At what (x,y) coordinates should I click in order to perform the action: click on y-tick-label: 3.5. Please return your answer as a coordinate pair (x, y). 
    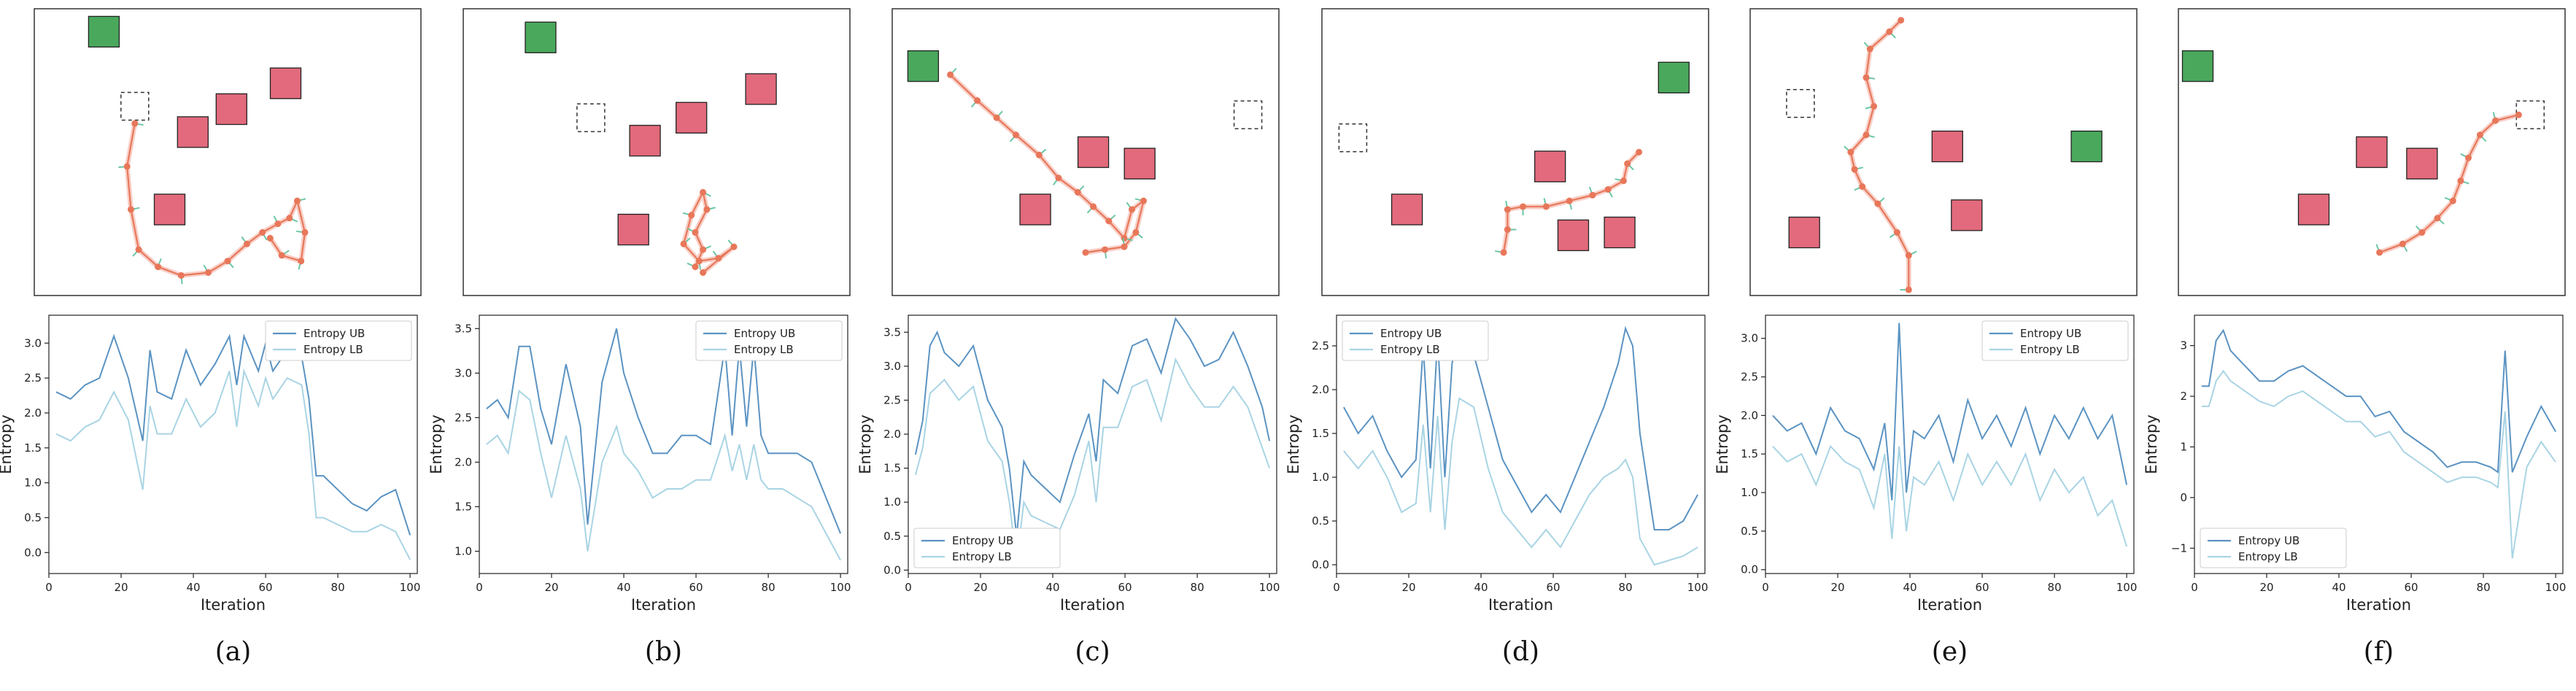
    Looking at the image, I should click on (463, 329).